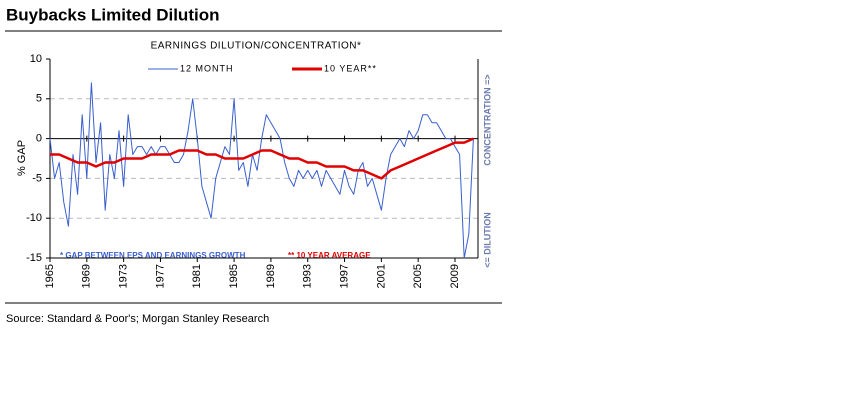 This screenshot has height=407, width=843. Describe the element at coordinates (39, 99) in the screenshot. I see `y-tick-label: 5` at that location.